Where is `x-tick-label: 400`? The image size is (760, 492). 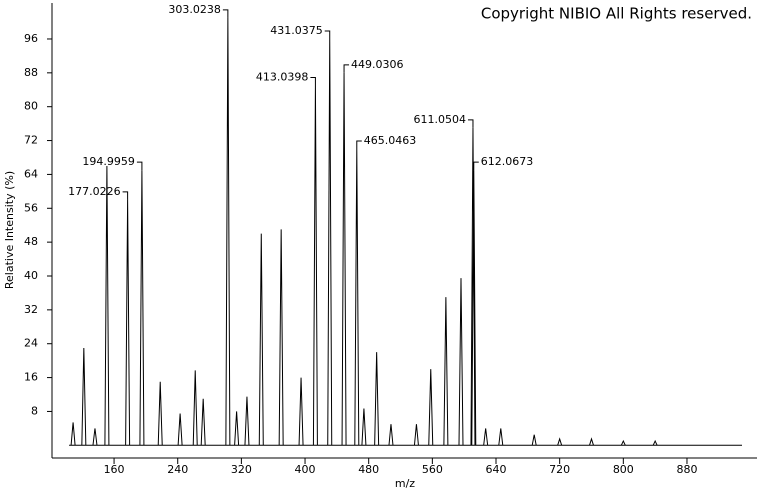 x-tick-label: 400 is located at coordinates (305, 469).